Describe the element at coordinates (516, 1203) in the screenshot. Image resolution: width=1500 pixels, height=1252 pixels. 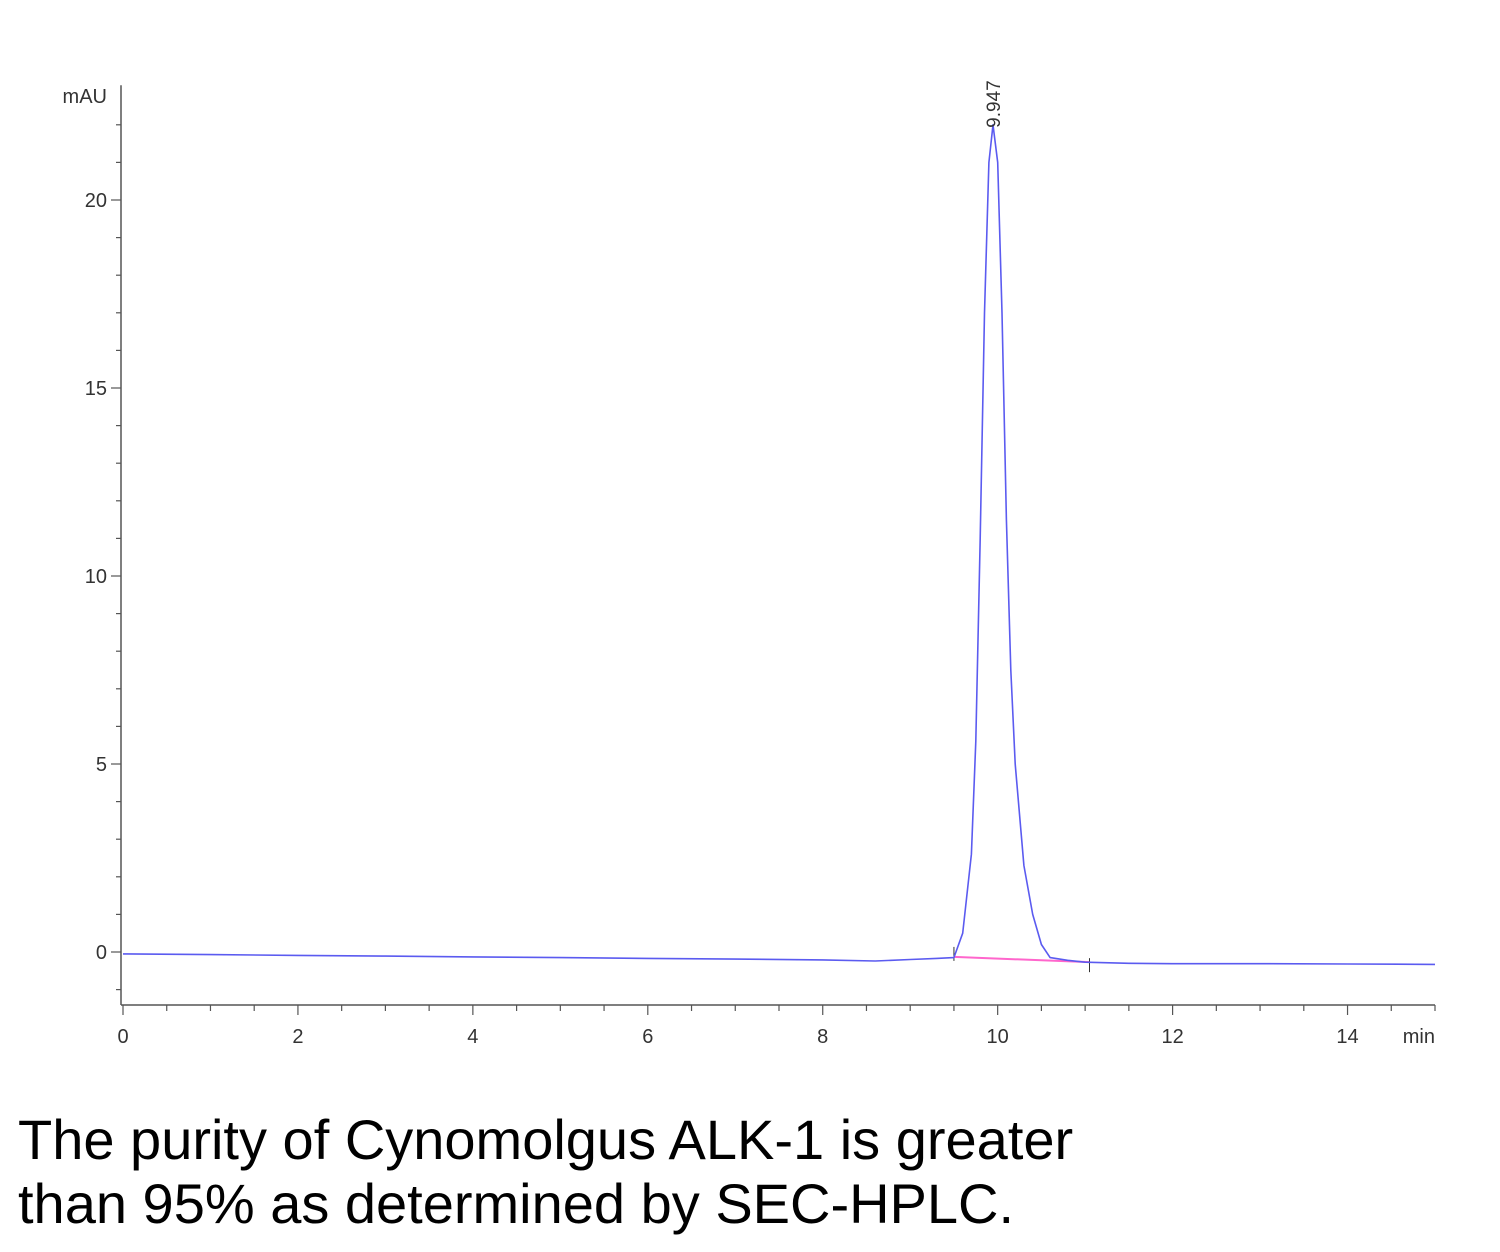
I see `caption-line-2: than 95% as determined by SEC-HPLC.` at that location.